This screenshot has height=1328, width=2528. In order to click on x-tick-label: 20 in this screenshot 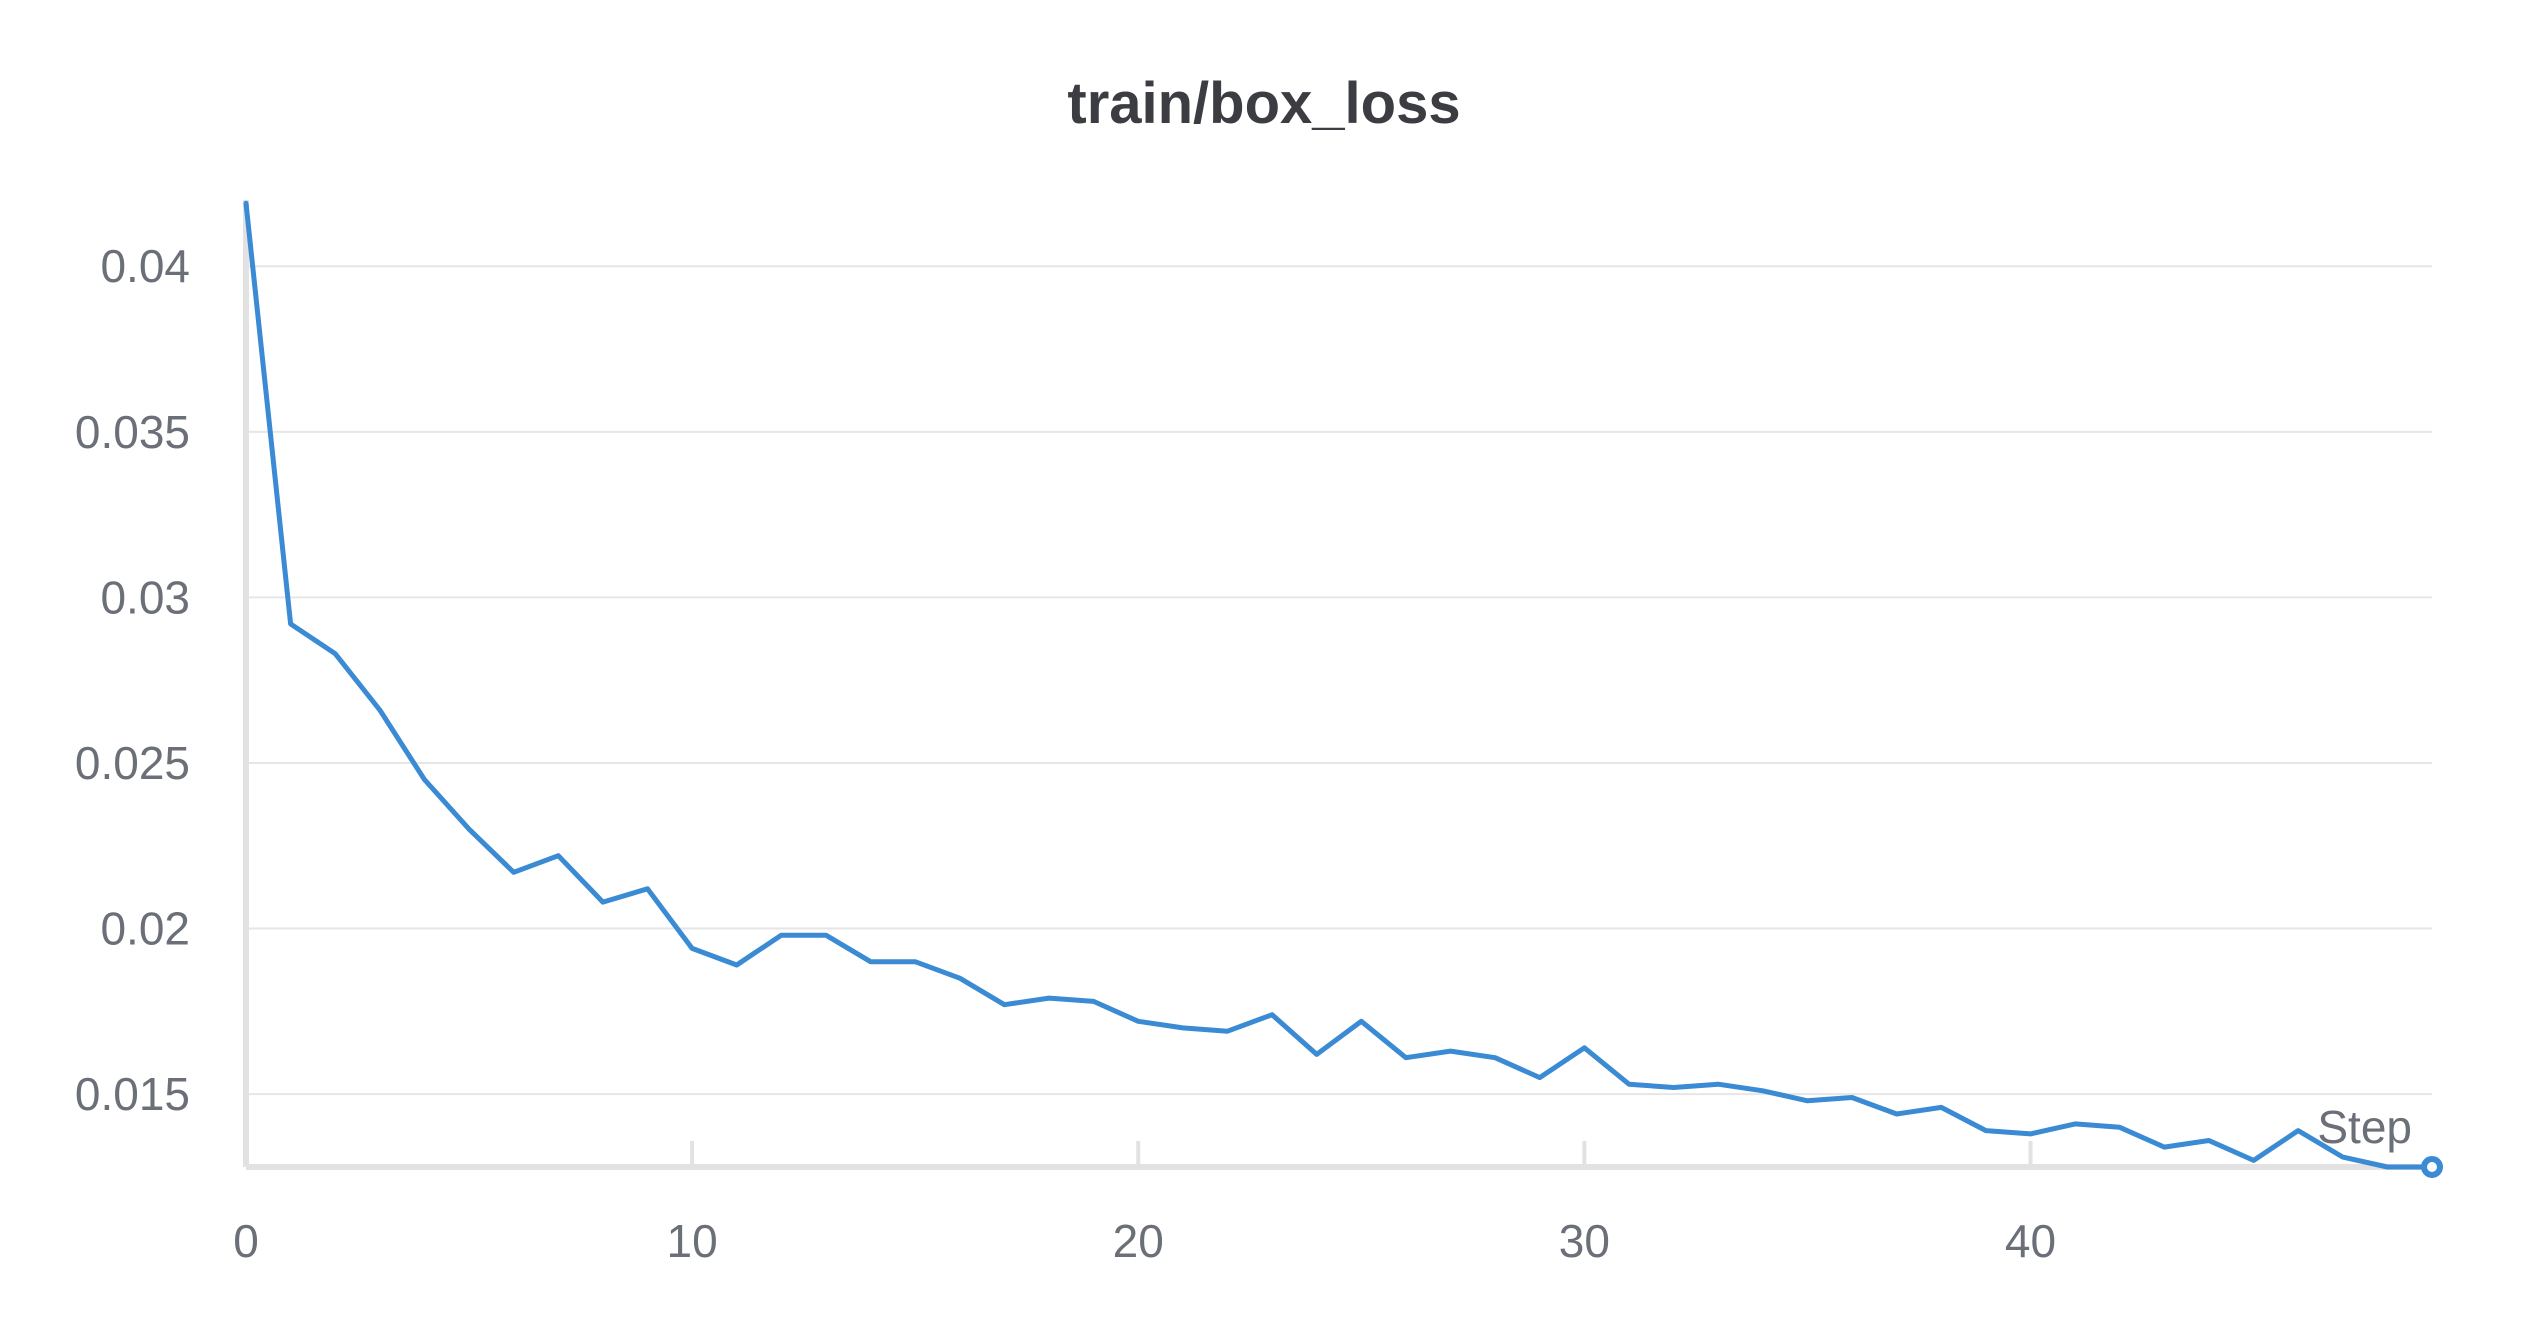, I will do `click(1138, 1241)`.